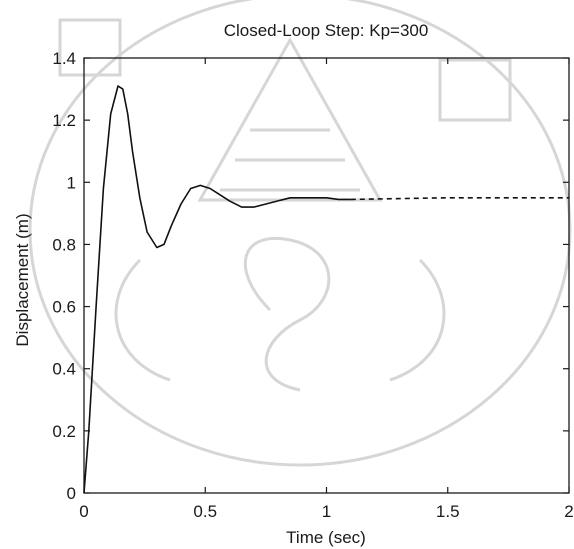 The image size is (574, 549). Describe the element at coordinates (64, 276) in the screenshot. I see `y-tick-labels: 0 0.2 0.4 0.6 0.8 1 1.2 1.4` at that location.